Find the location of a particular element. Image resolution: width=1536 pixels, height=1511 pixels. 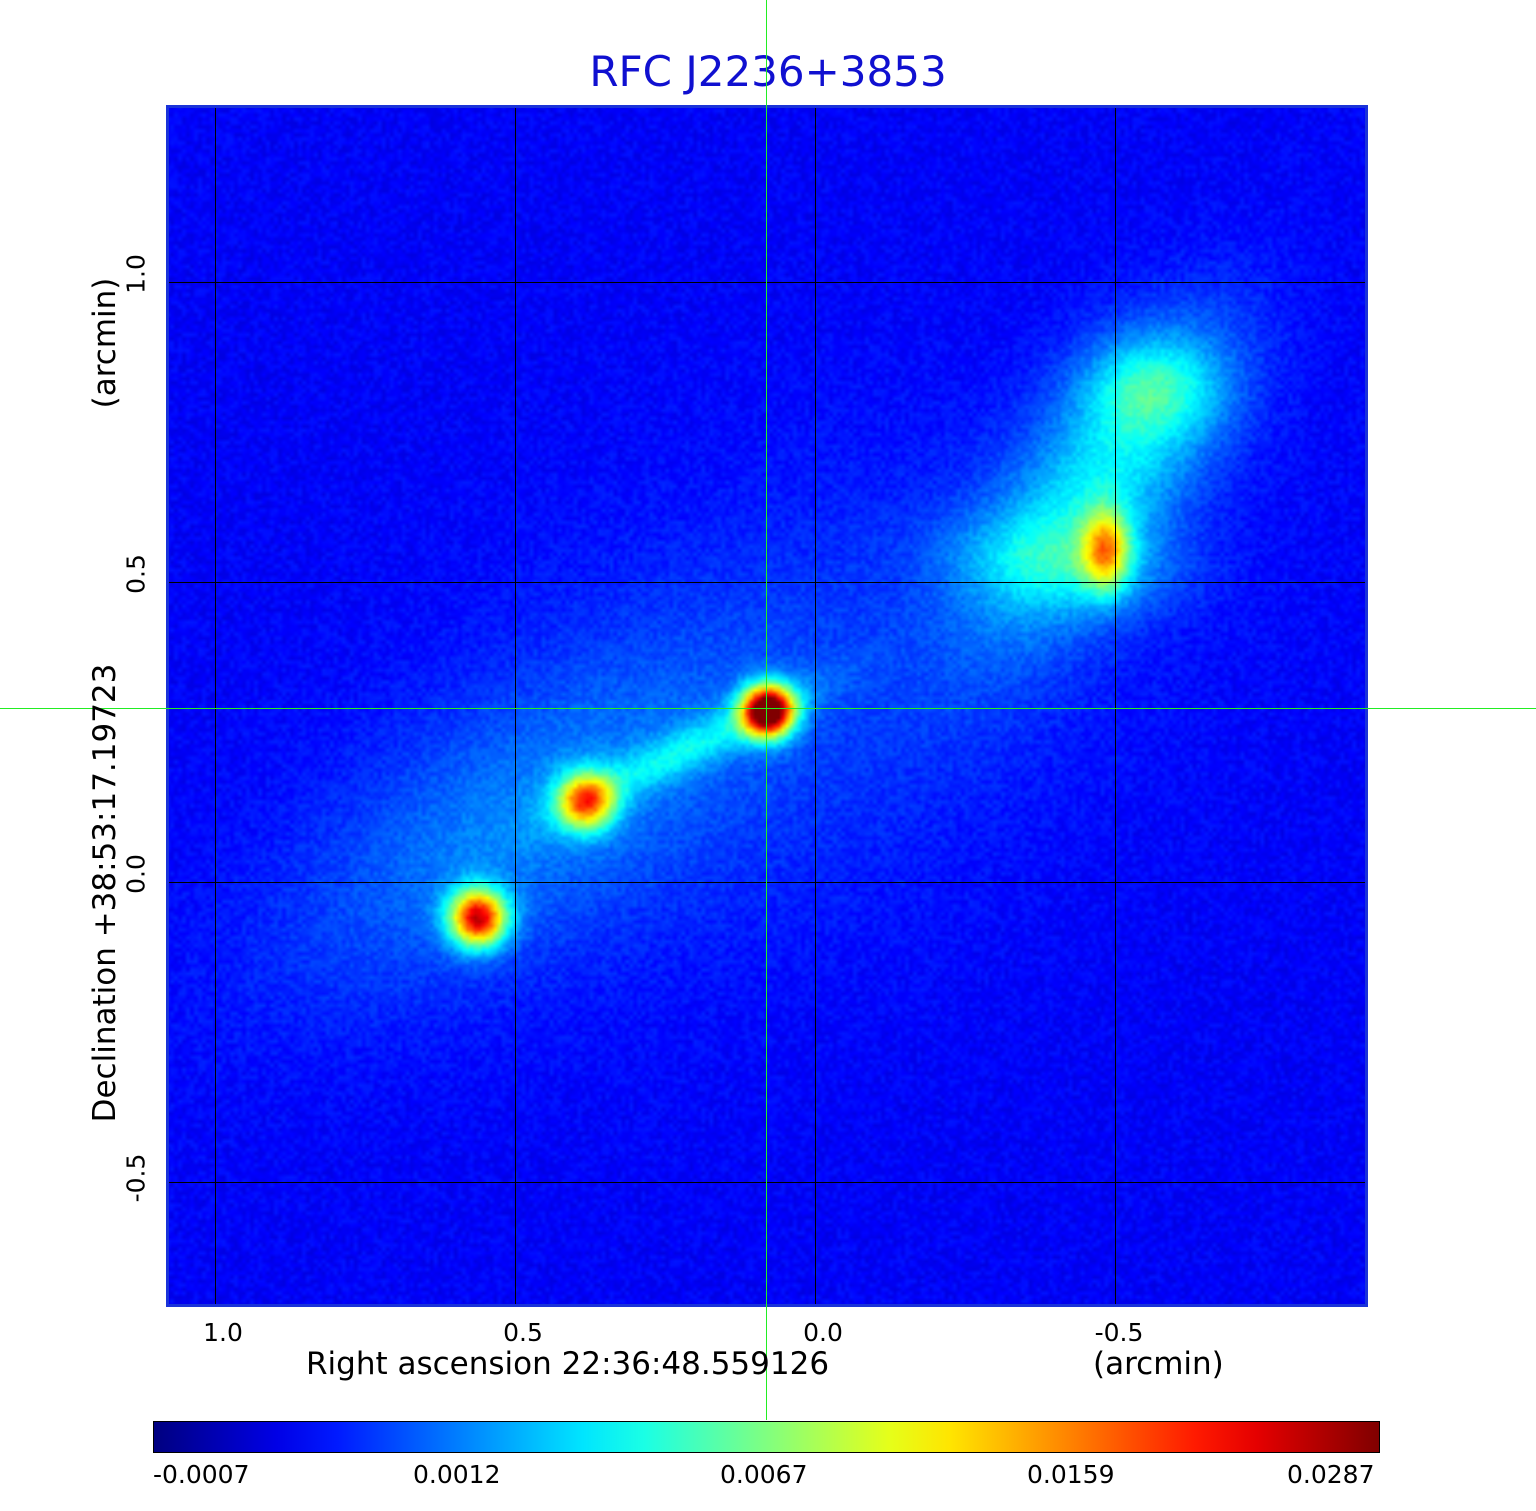

grid-line-ra-0.5 is located at coordinates (515, 706).